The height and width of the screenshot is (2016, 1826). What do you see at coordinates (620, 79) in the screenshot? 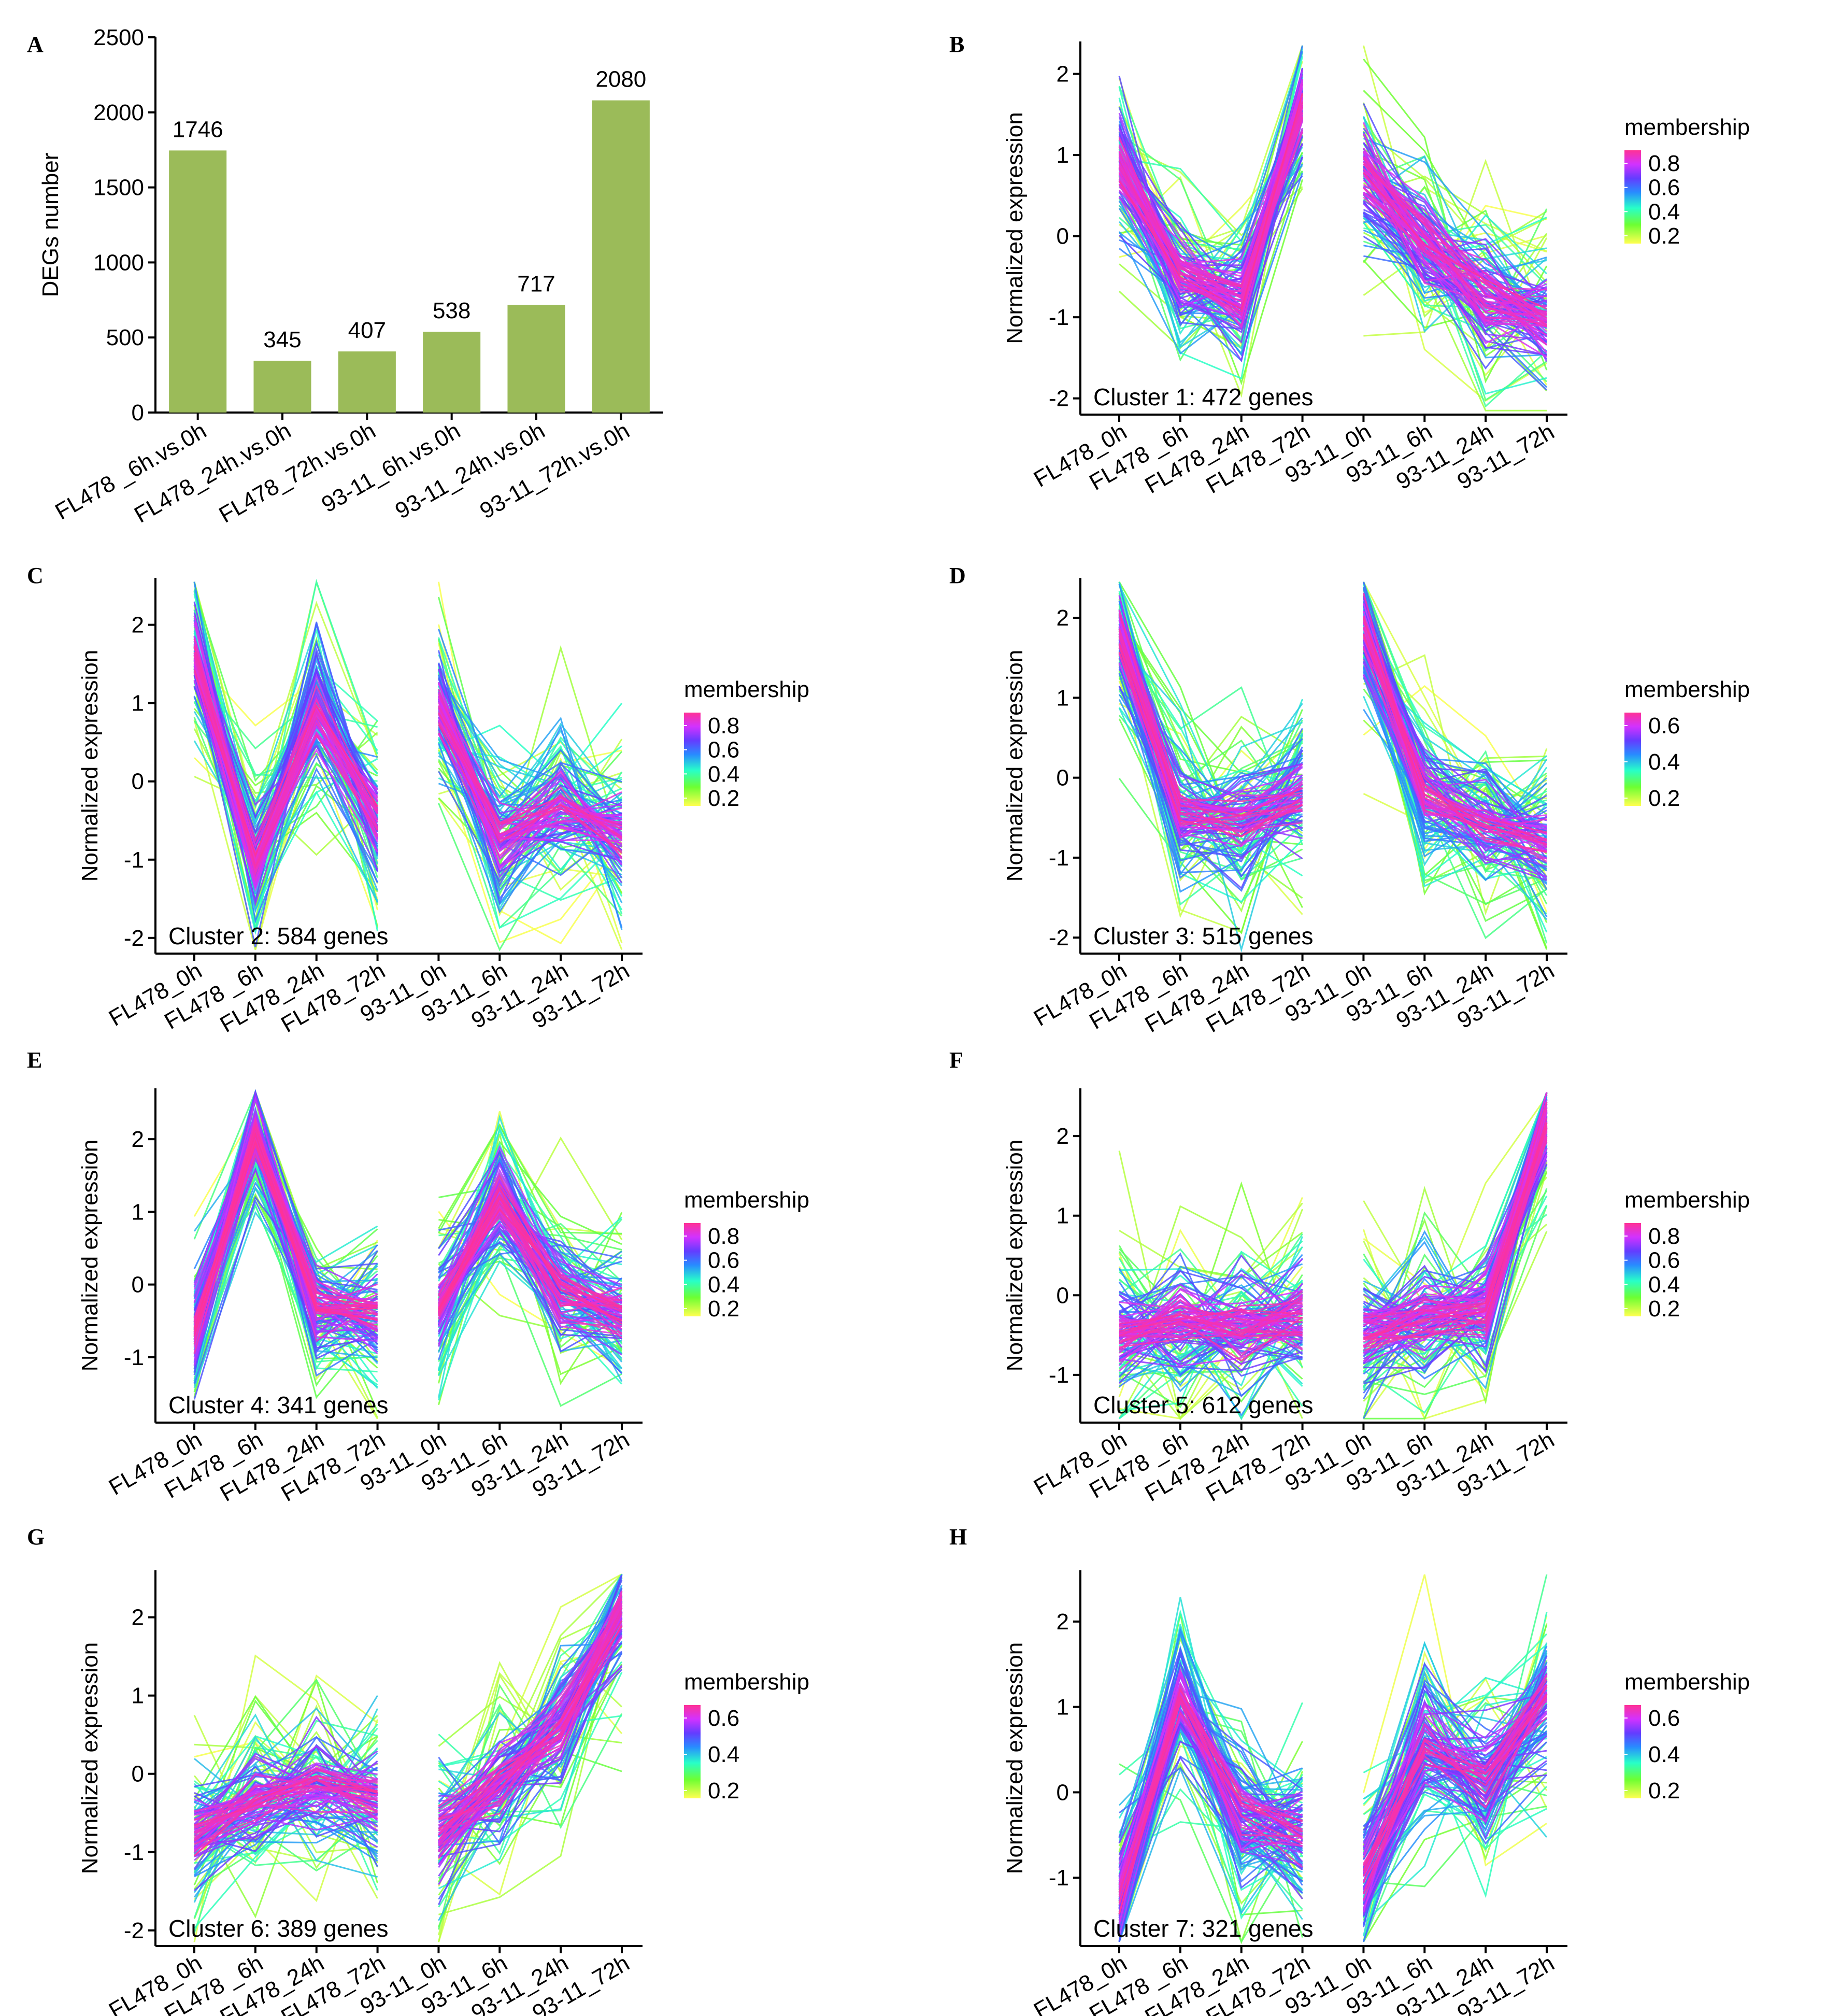
I see `bar-value-label: 2080` at bounding box center [620, 79].